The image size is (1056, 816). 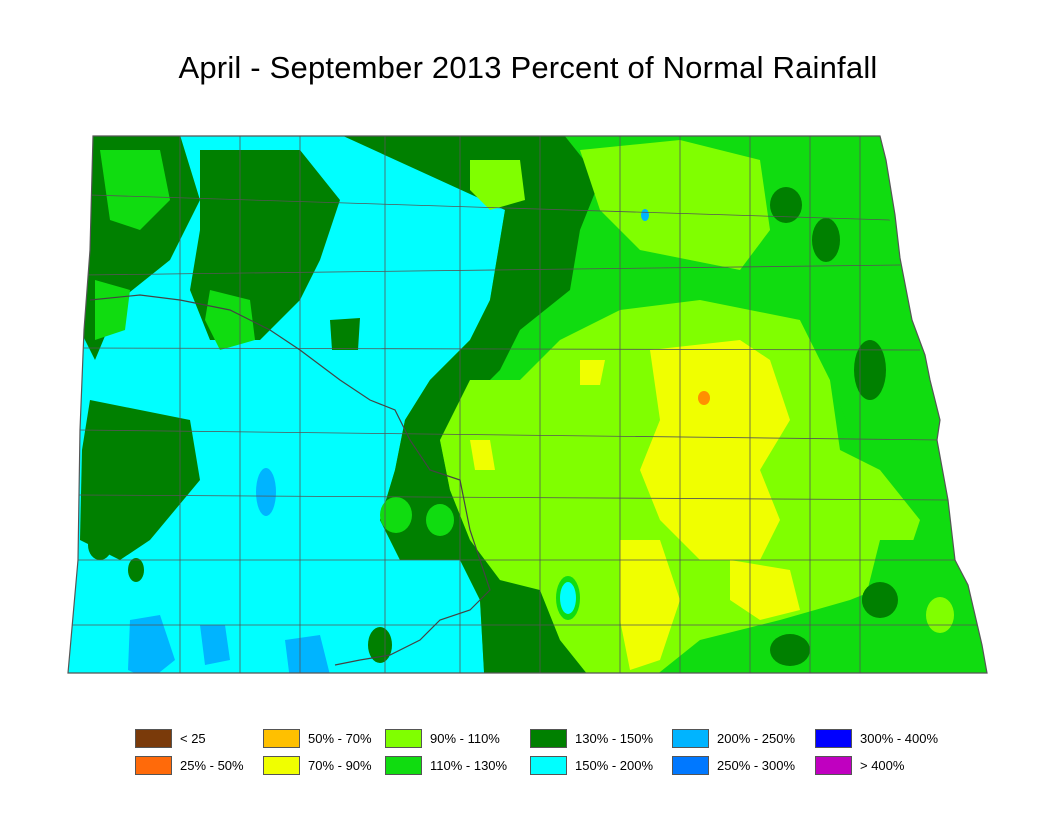 I want to click on legend-label: < 25, so click(x=193, y=738).